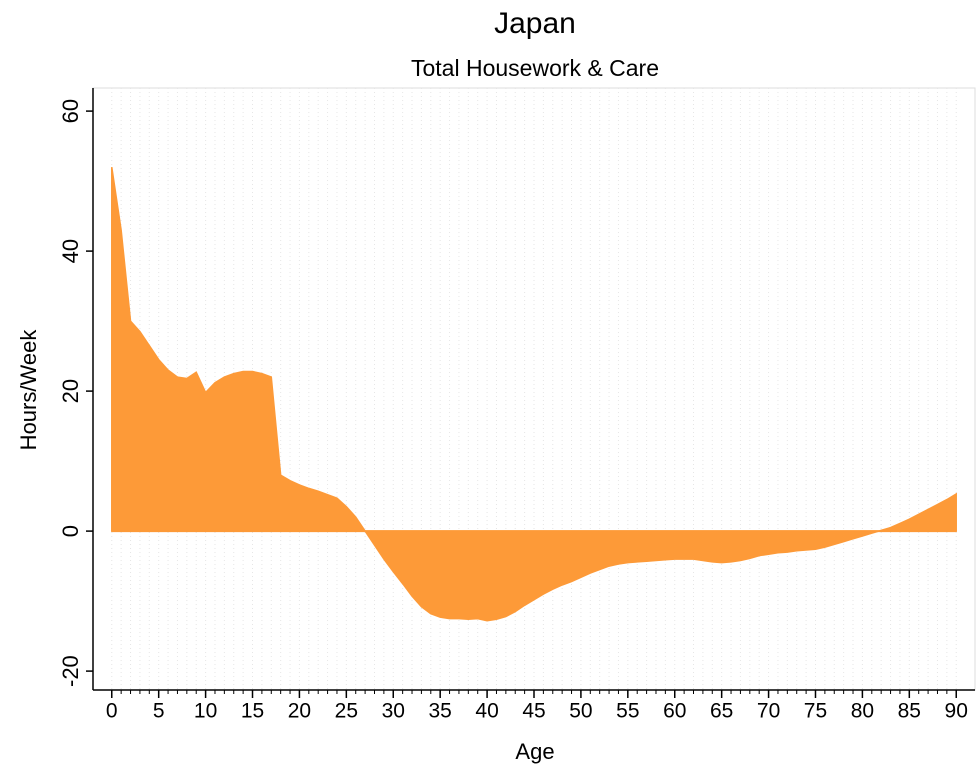  I want to click on x-tick-label: 15, so click(252, 711).